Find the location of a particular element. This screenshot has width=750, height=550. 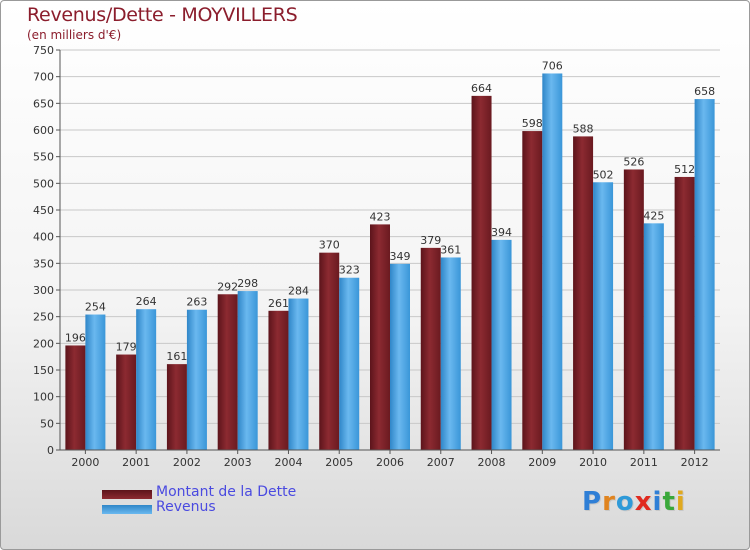

revenus-value-label: 263 is located at coordinates (196, 302).